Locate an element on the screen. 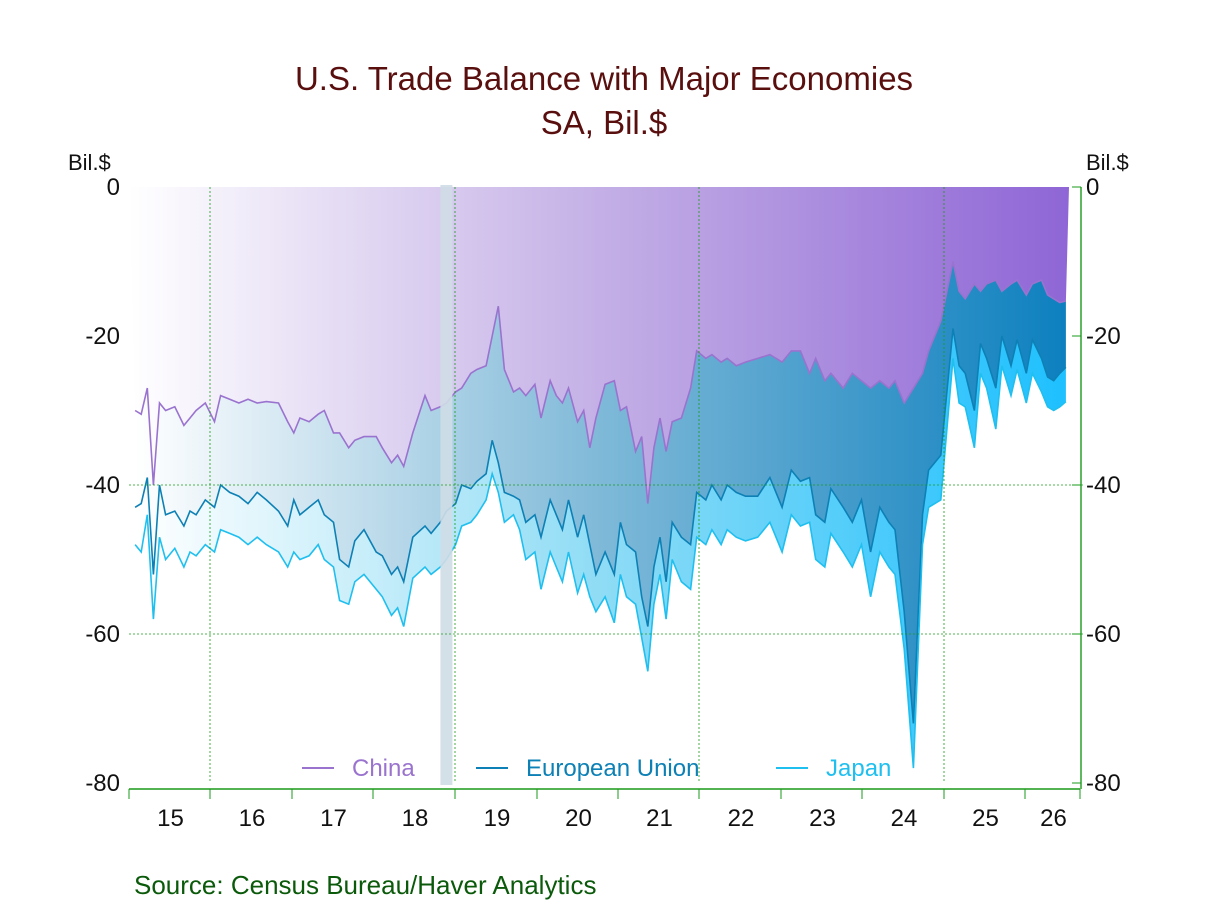  x-tick-label: 17 is located at coordinates (333, 818).